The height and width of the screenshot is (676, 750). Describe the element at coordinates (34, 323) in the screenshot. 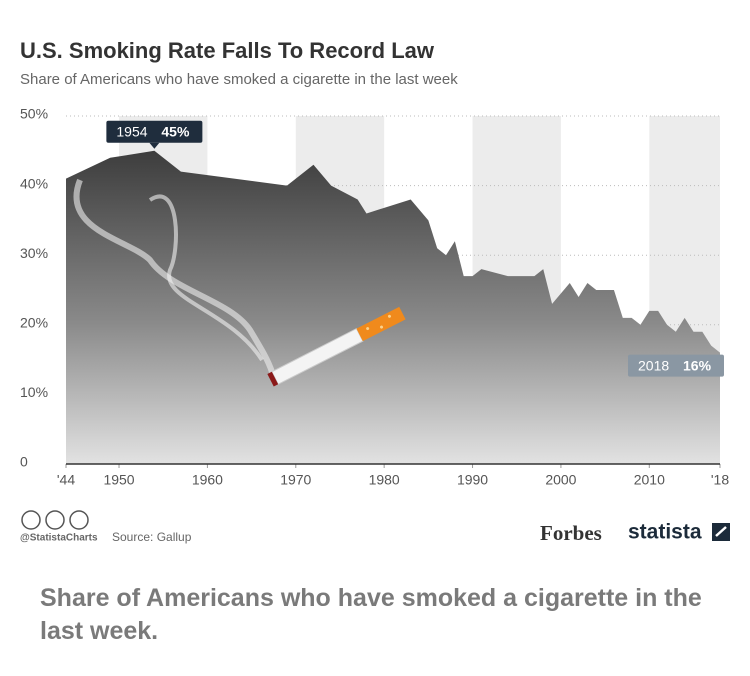

I see `y-tick-label: 20%` at that location.